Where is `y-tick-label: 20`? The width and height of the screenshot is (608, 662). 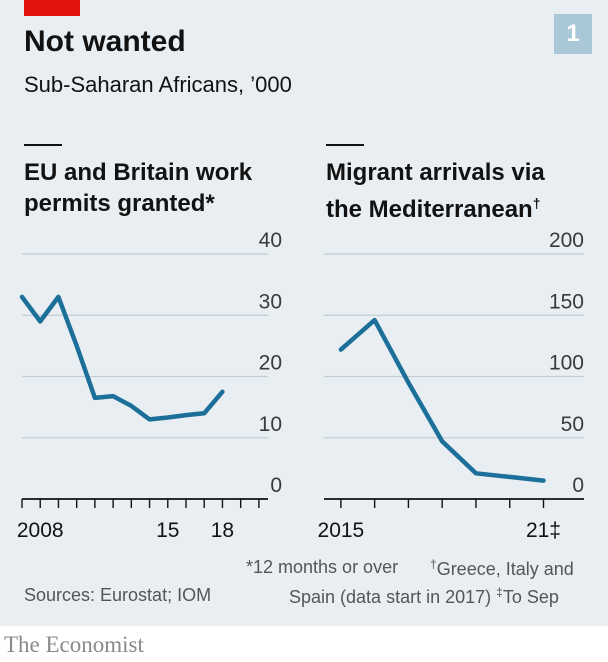 y-tick-label: 20 is located at coordinates (270, 363).